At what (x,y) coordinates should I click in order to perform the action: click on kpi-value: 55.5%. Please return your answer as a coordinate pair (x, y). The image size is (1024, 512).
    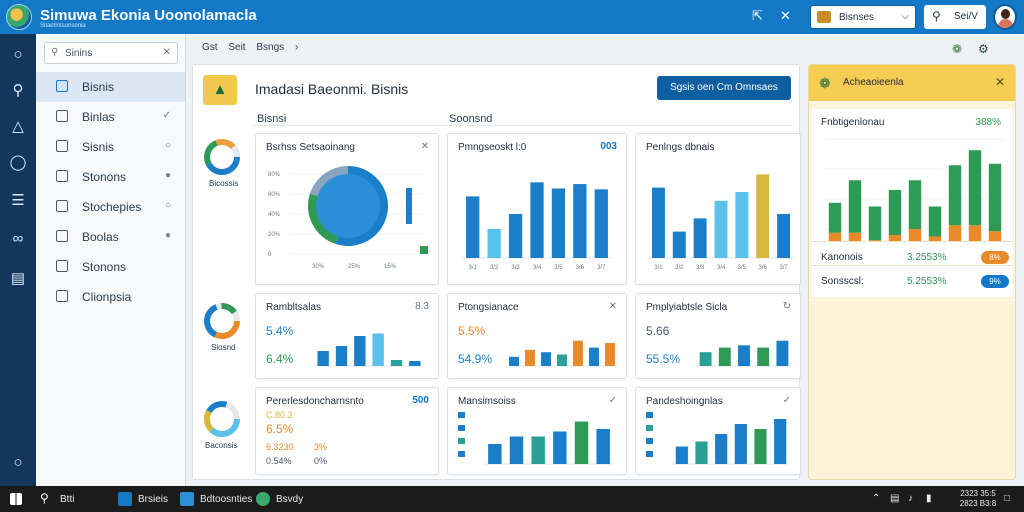
    Looking at the image, I should click on (663, 359).